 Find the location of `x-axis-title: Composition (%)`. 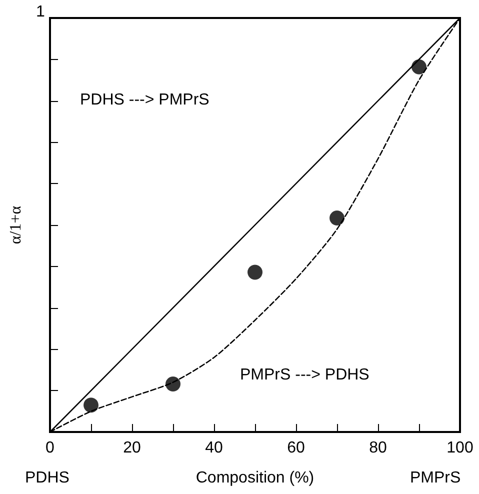

x-axis-title: Composition (%) is located at coordinates (255, 478).